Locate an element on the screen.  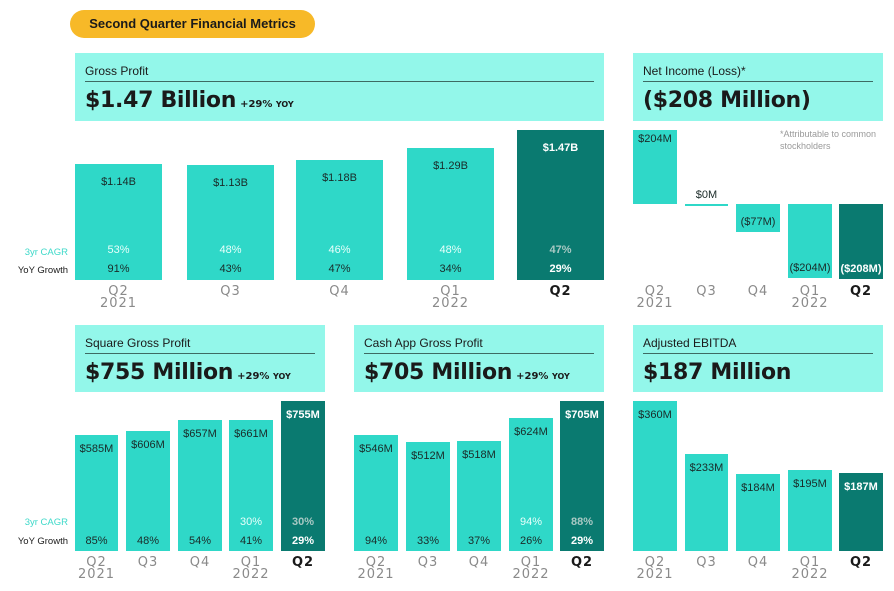
square-gross-profit-headline-yoy: +29% YOY is located at coordinates (264, 376).